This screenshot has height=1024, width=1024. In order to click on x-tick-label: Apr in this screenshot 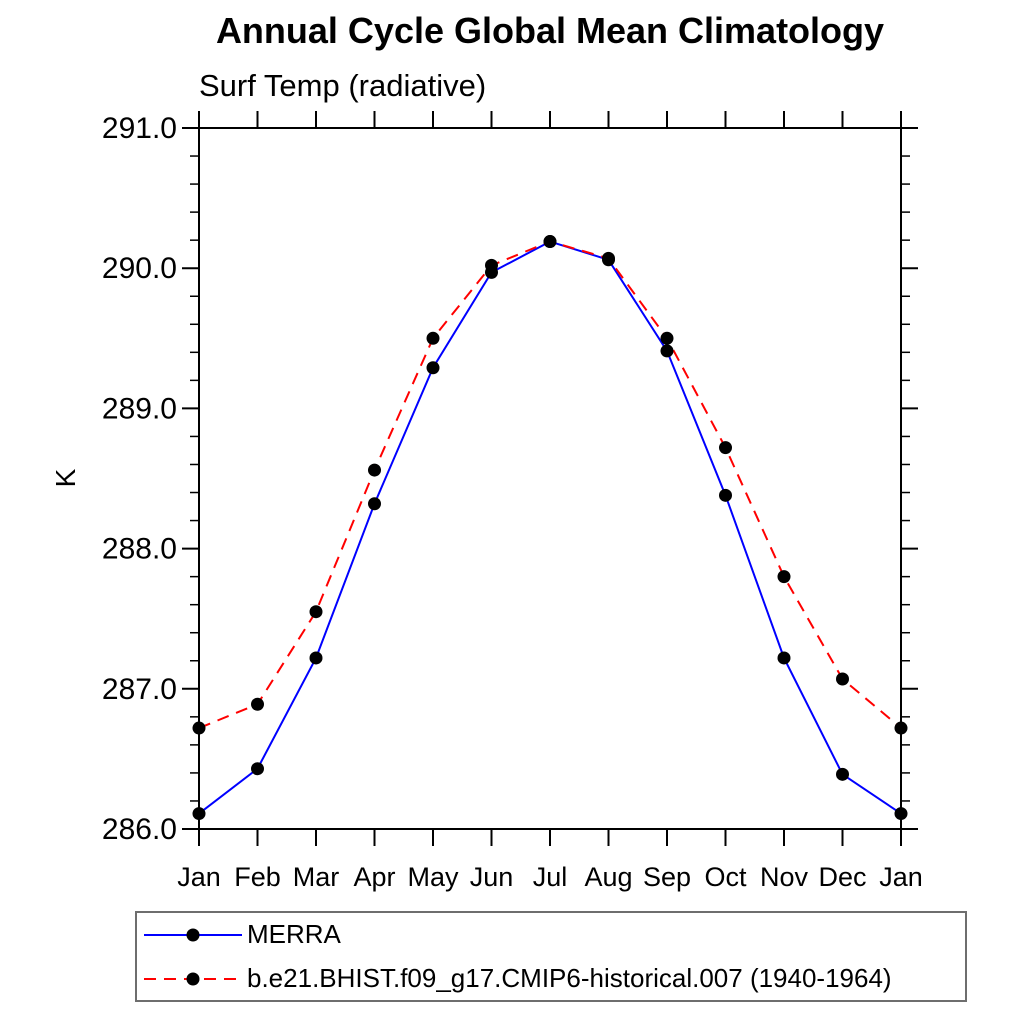, I will do `click(374, 877)`.